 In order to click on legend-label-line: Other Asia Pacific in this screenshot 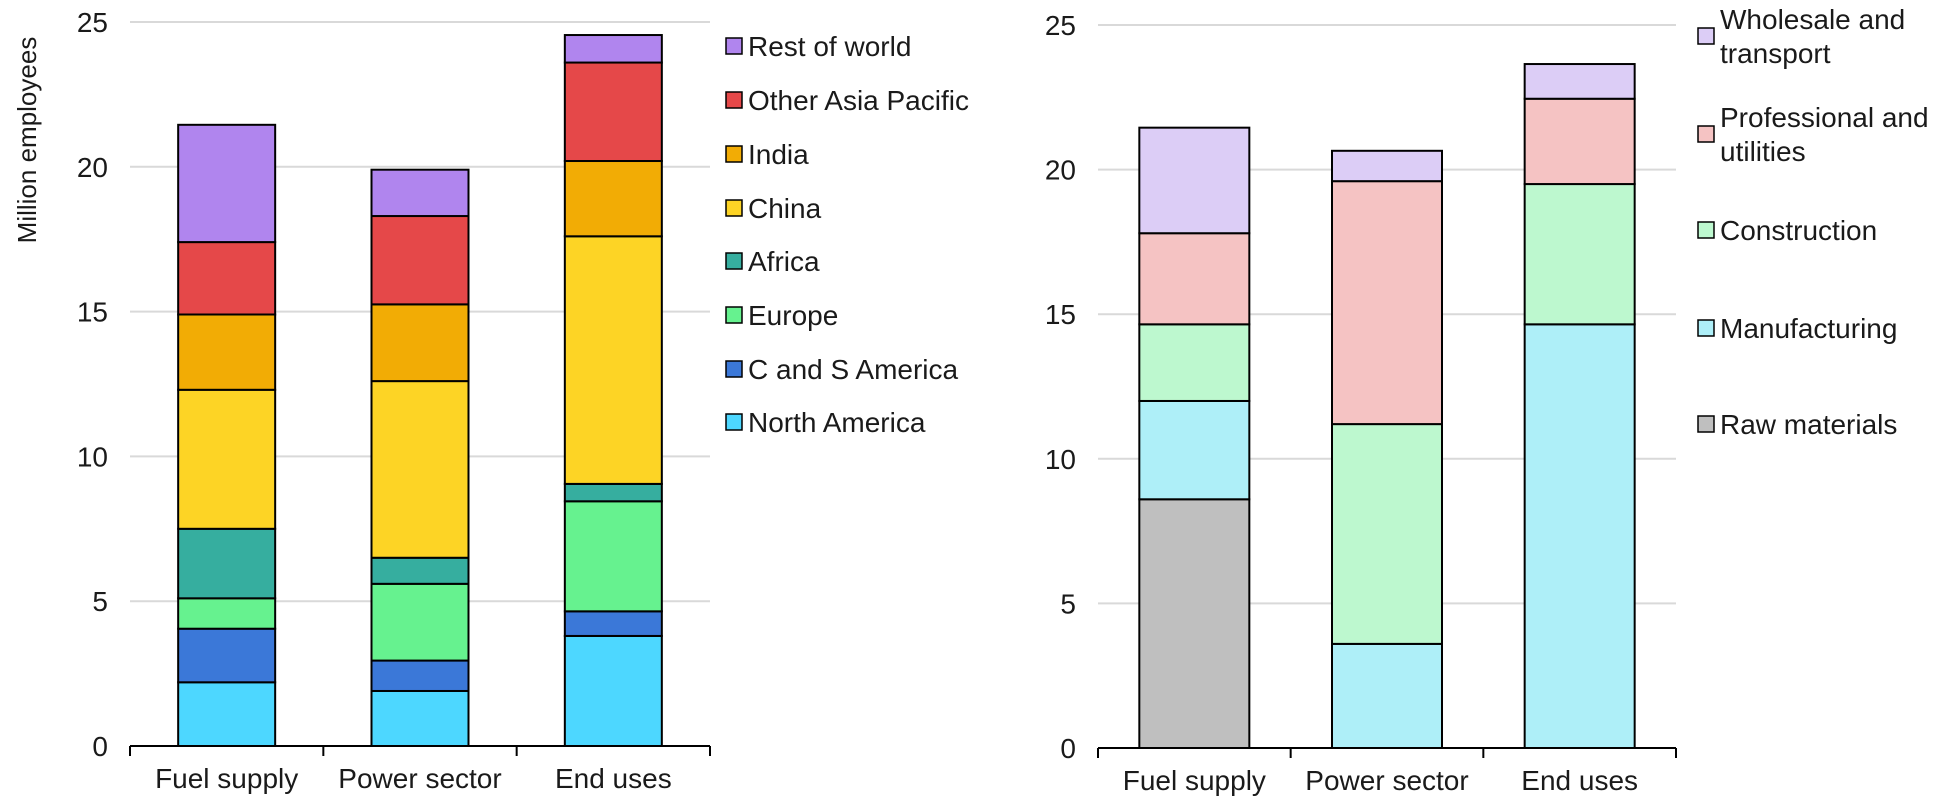, I will do `click(858, 100)`.